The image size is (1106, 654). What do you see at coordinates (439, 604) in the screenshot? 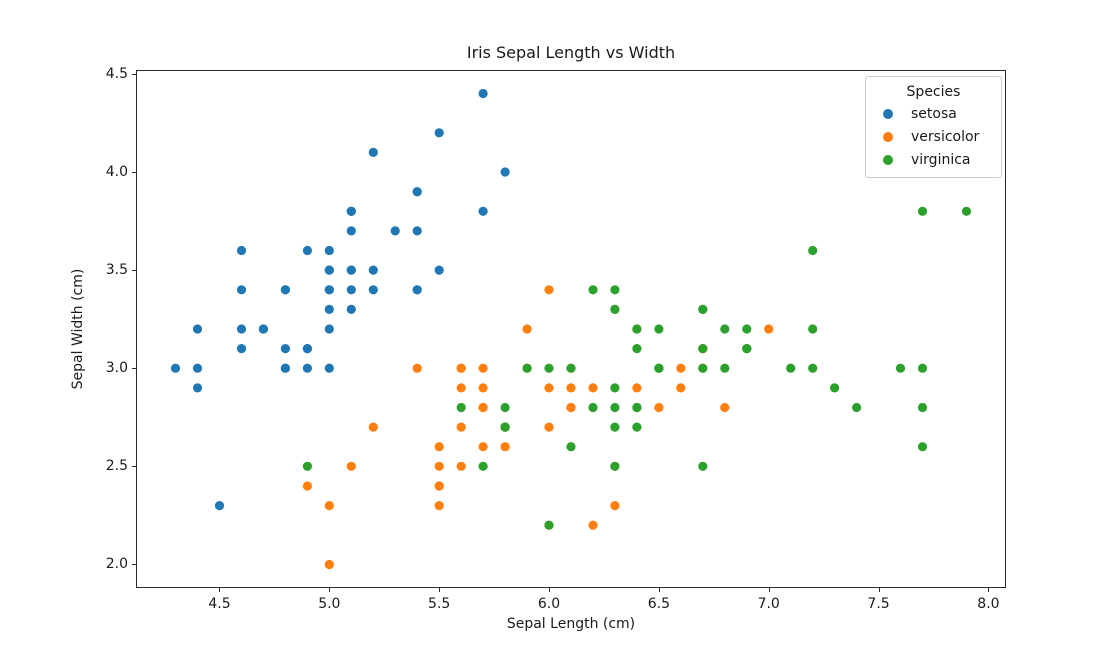
I see `x-tick-label: 5.5` at bounding box center [439, 604].